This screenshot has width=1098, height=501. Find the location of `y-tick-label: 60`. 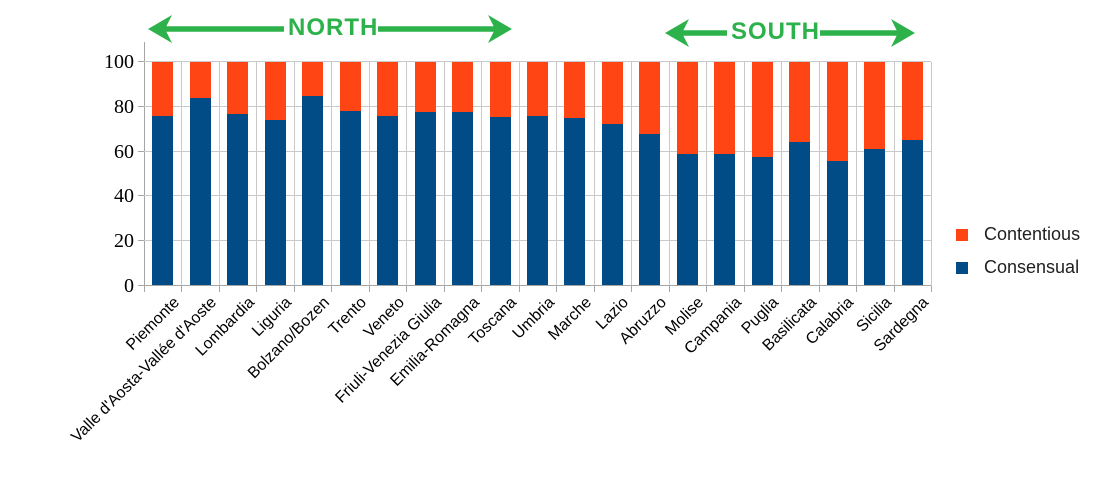

y-tick-label: 60 is located at coordinates (124, 151).